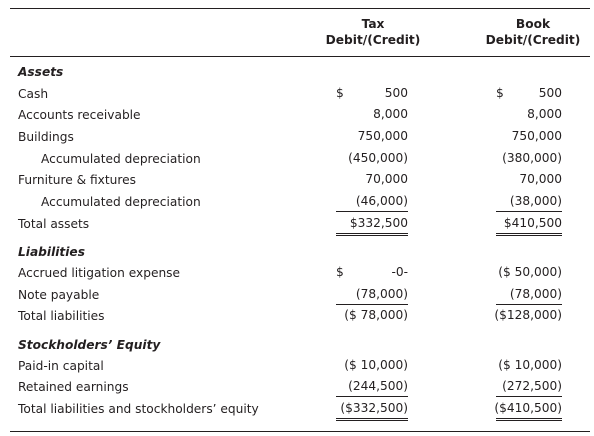  Describe the element at coordinates (46, 137) in the screenshot. I see `row-label: Buildings` at that location.